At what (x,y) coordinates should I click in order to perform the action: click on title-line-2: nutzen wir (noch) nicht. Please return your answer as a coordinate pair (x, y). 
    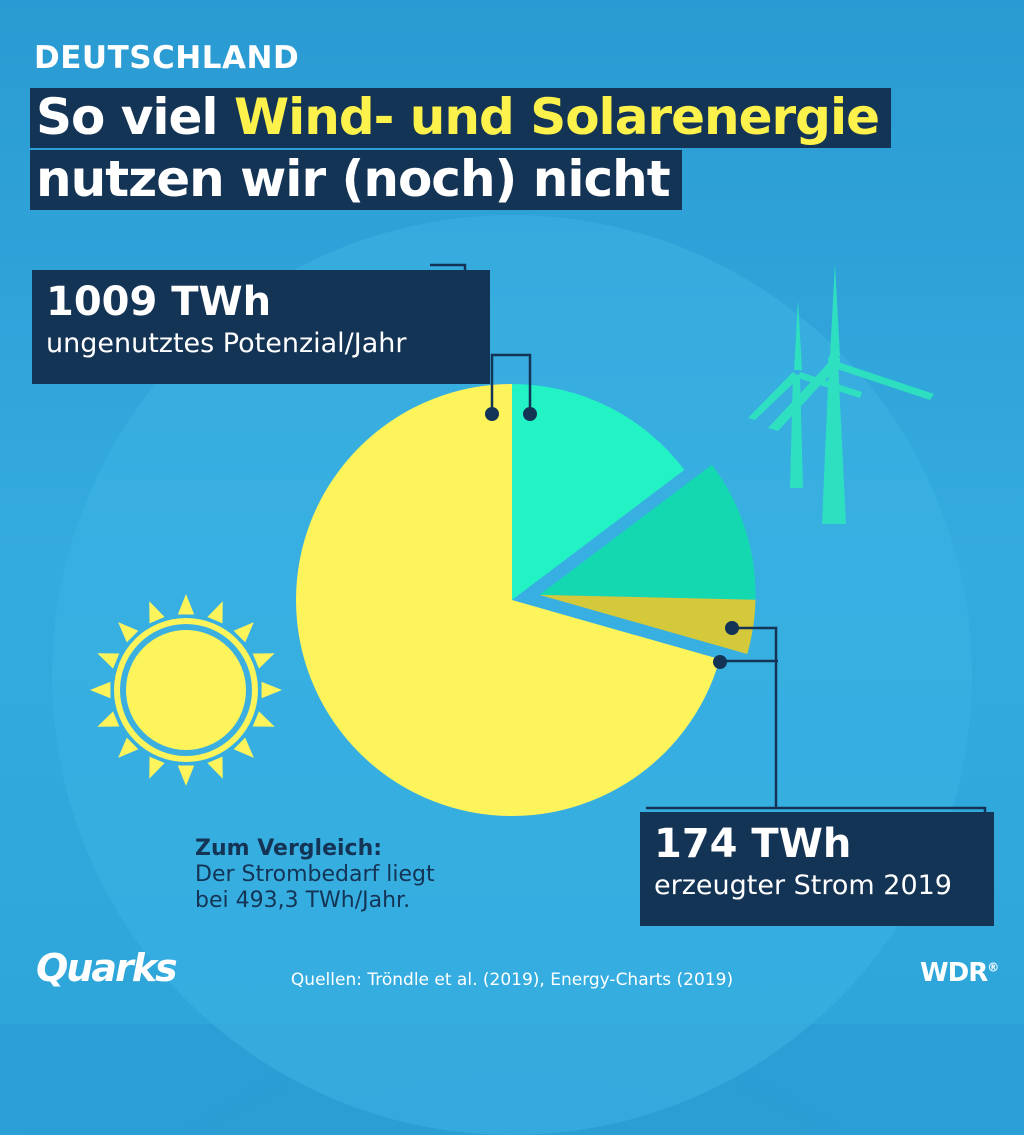
    Looking at the image, I should click on (356, 180).